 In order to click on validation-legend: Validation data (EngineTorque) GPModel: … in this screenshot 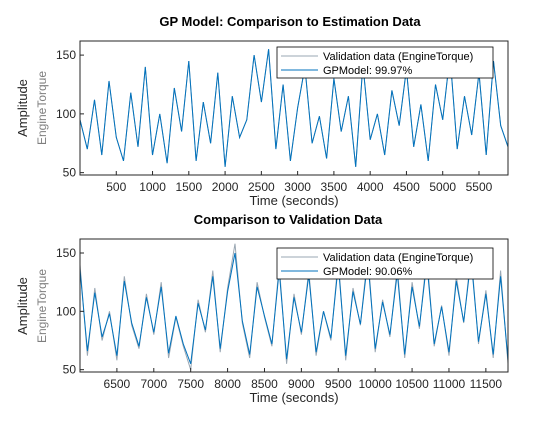, I will do `click(385, 263)`.